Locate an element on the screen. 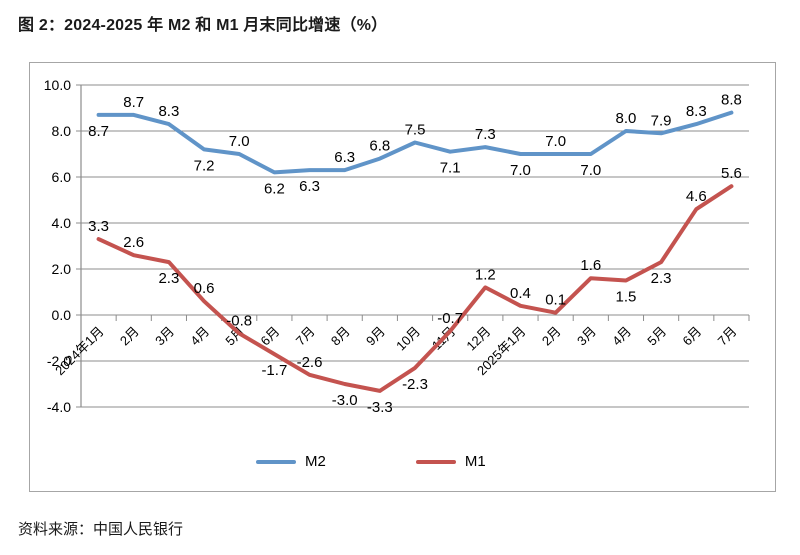 The width and height of the screenshot is (800, 555). data-label: 0.6 is located at coordinates (204, 288).